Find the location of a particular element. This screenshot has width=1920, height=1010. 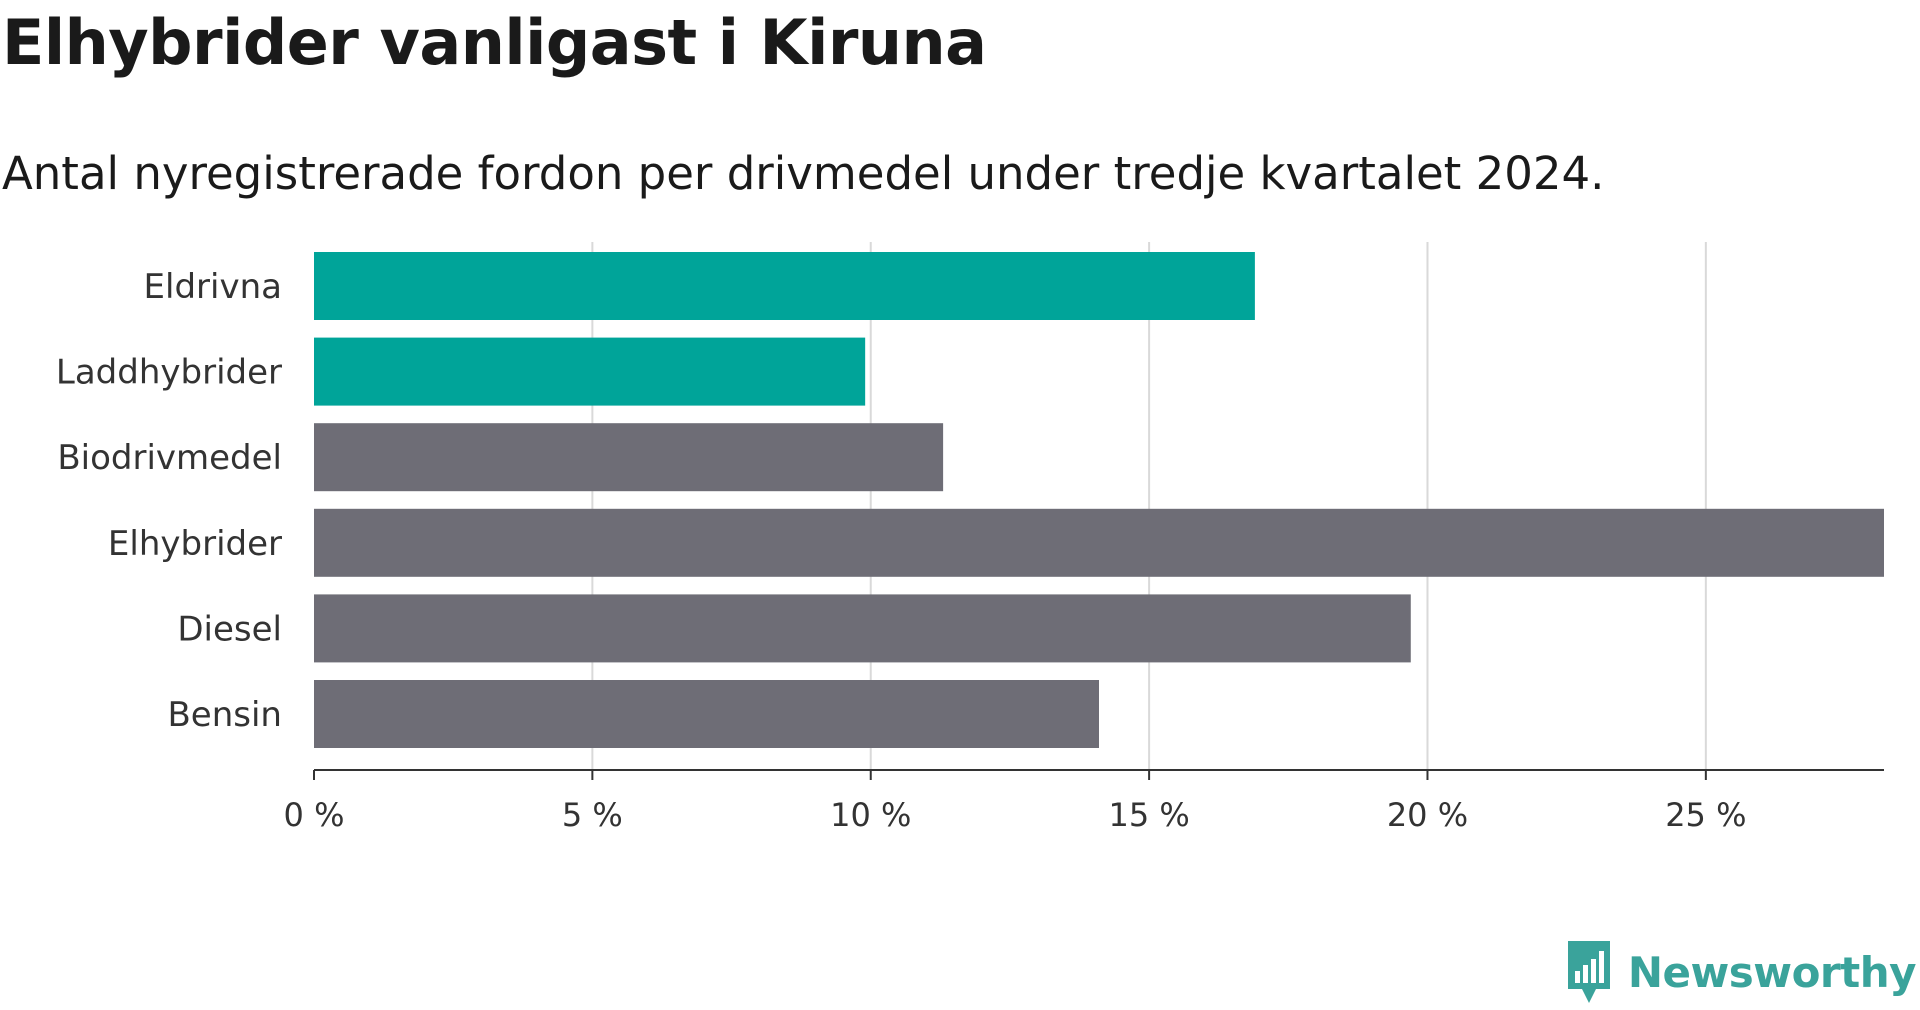

x-tick-label: 0 % is located at coordinates (314, 815).